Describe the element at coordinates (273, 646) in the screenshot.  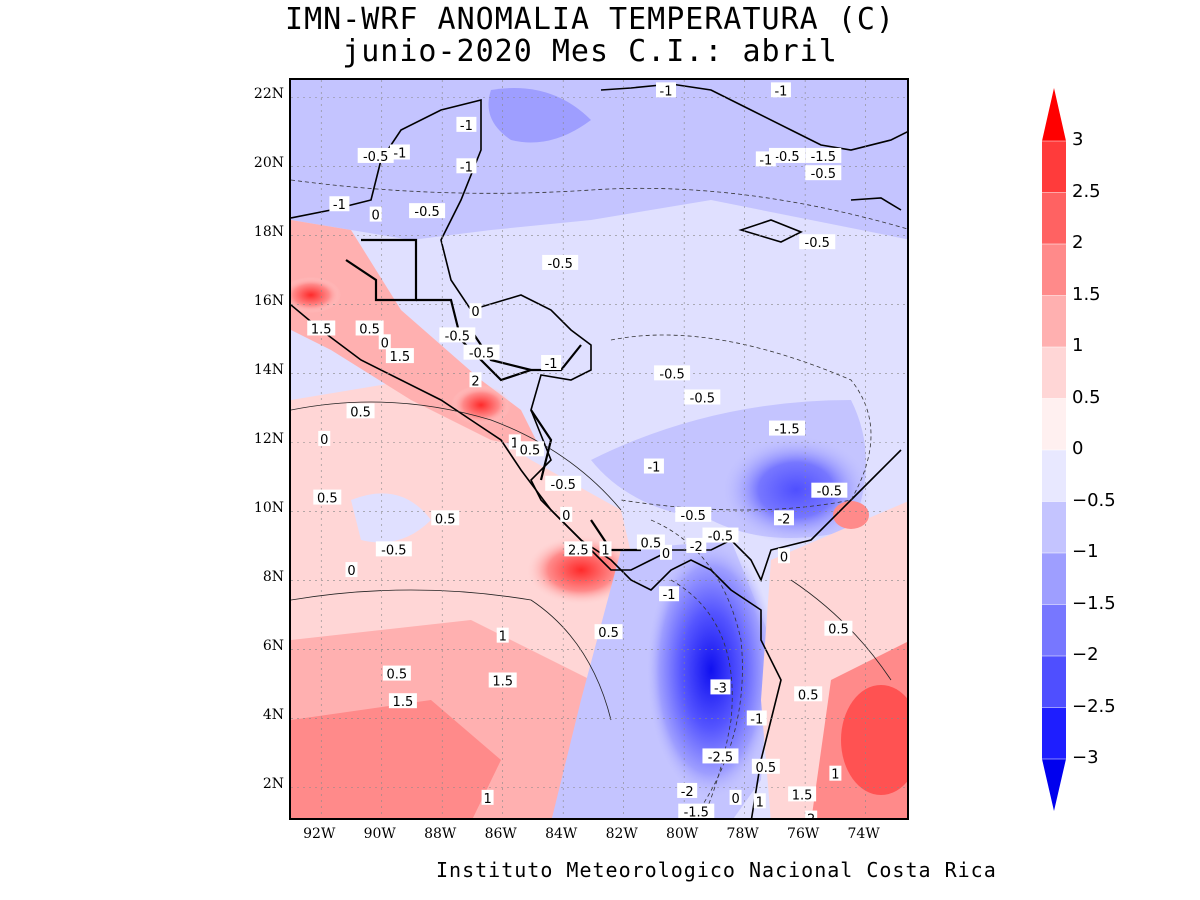
I see `lat-tick-label: 6N` at that location.